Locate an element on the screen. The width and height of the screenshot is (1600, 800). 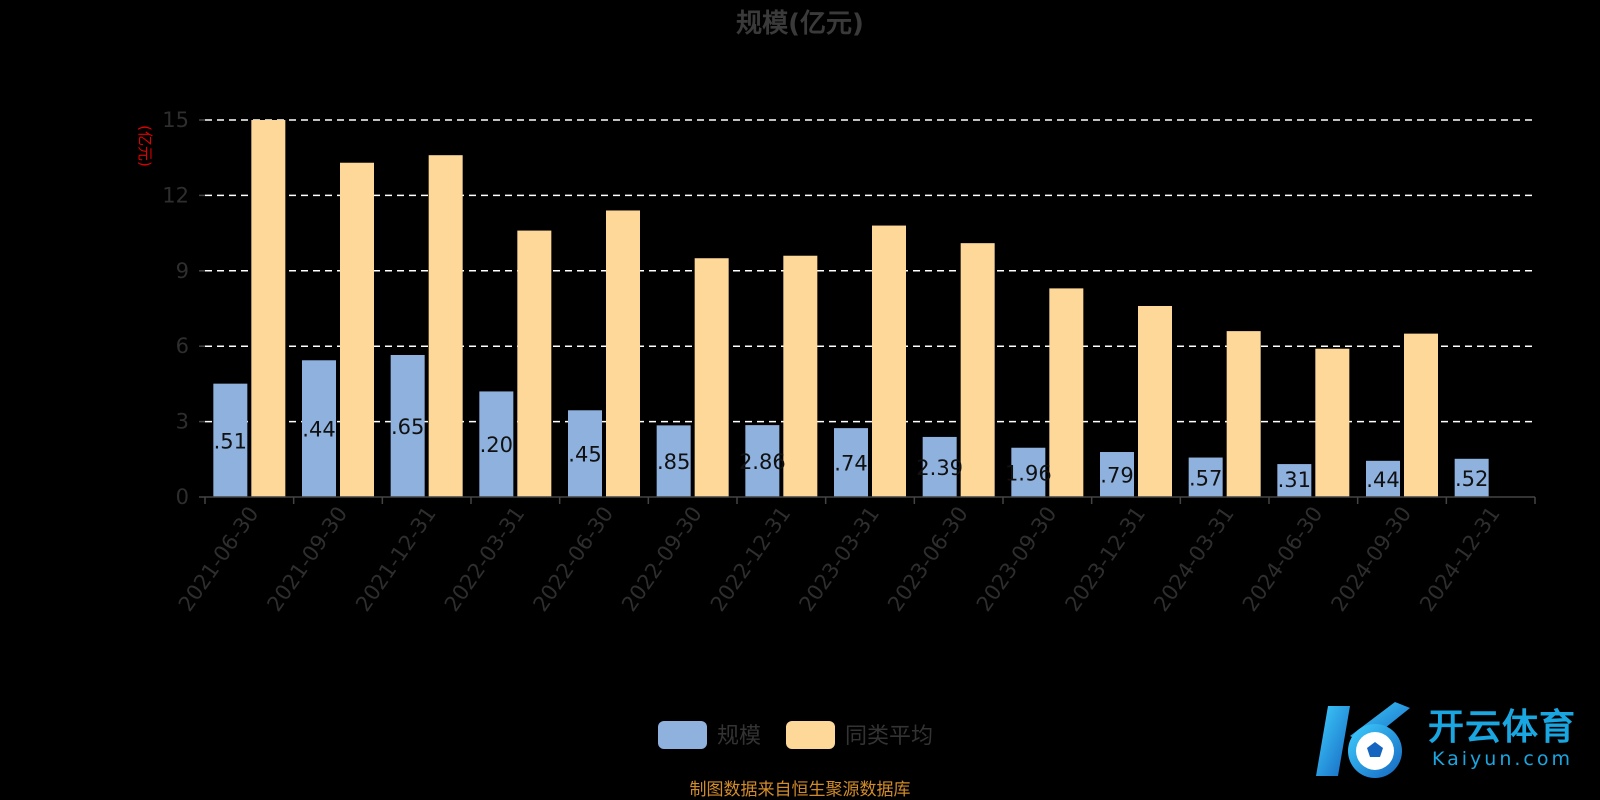
x-tick-label: 2021-06-30 is located at coordinates (219, 559).